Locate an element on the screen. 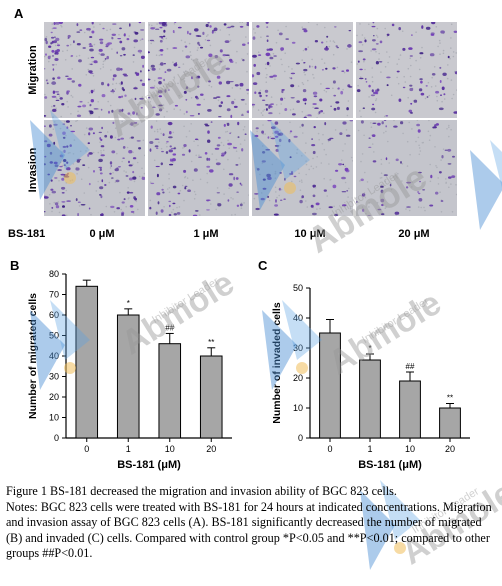 The width and height of the screenshot is (502, 586). chart-c-x-label: BS-181 (μM) is located at coordinates (390, 465).